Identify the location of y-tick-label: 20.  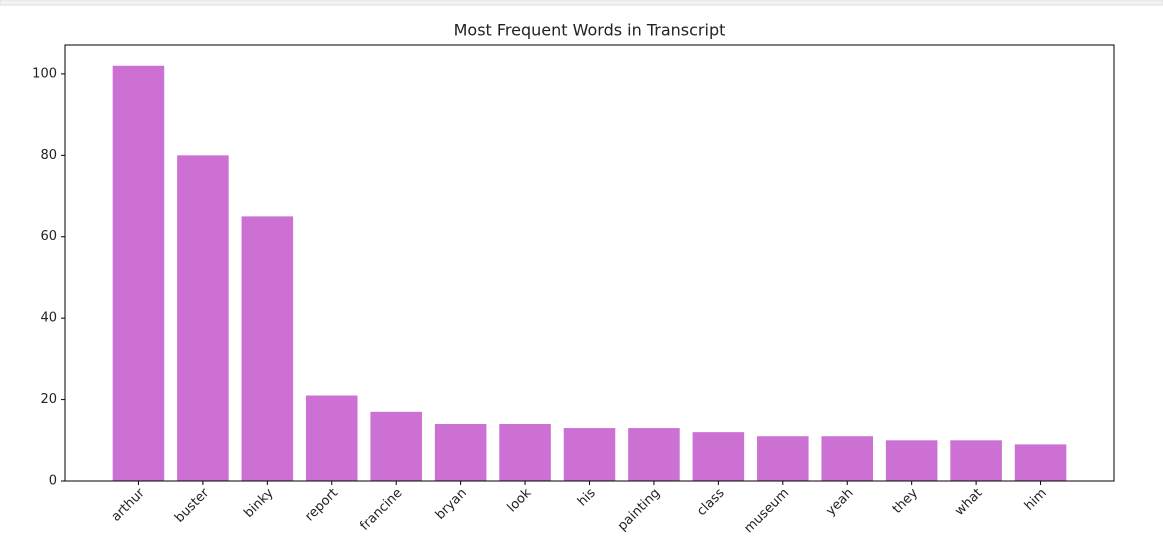
(48, 399).